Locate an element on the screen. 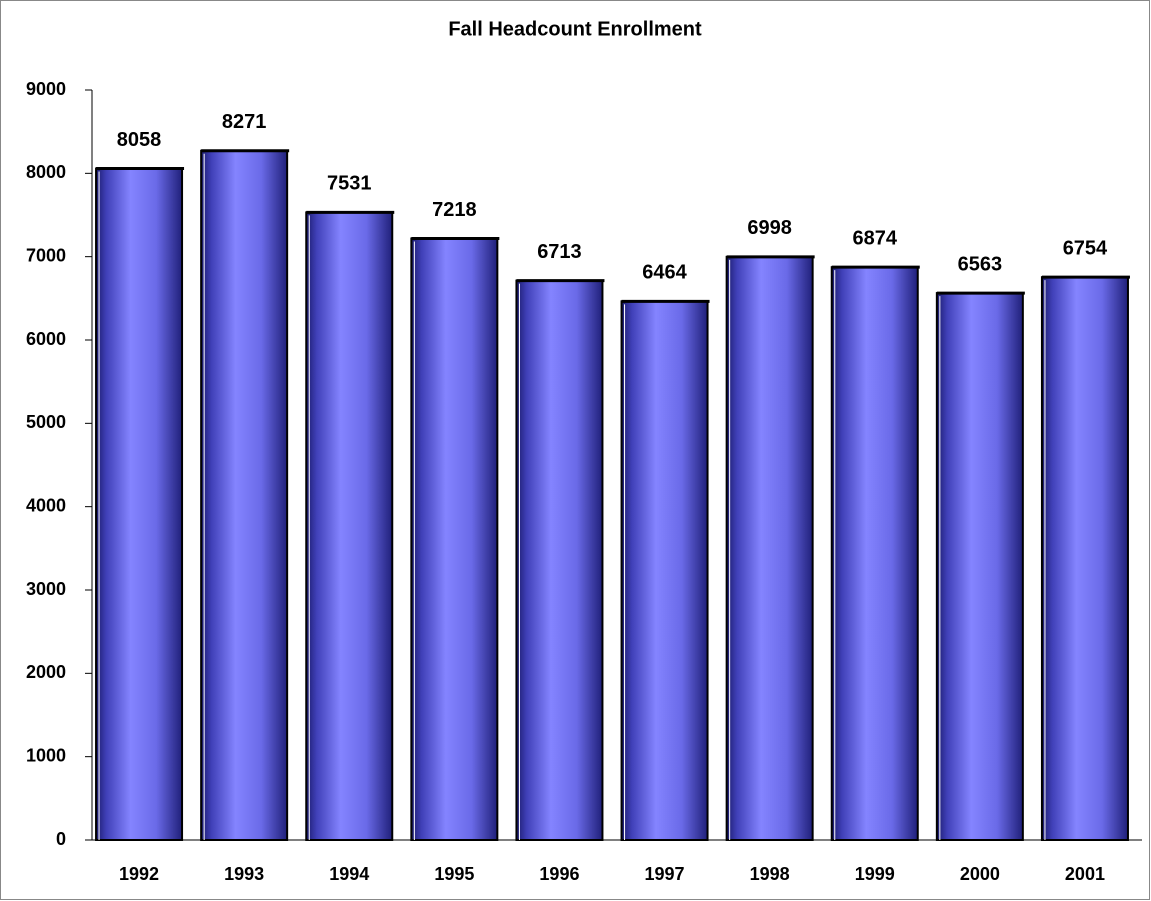 The width and height of the screenshot is (1151, 901). y-tick-label: 4000 is located at coordinates (46, 505).